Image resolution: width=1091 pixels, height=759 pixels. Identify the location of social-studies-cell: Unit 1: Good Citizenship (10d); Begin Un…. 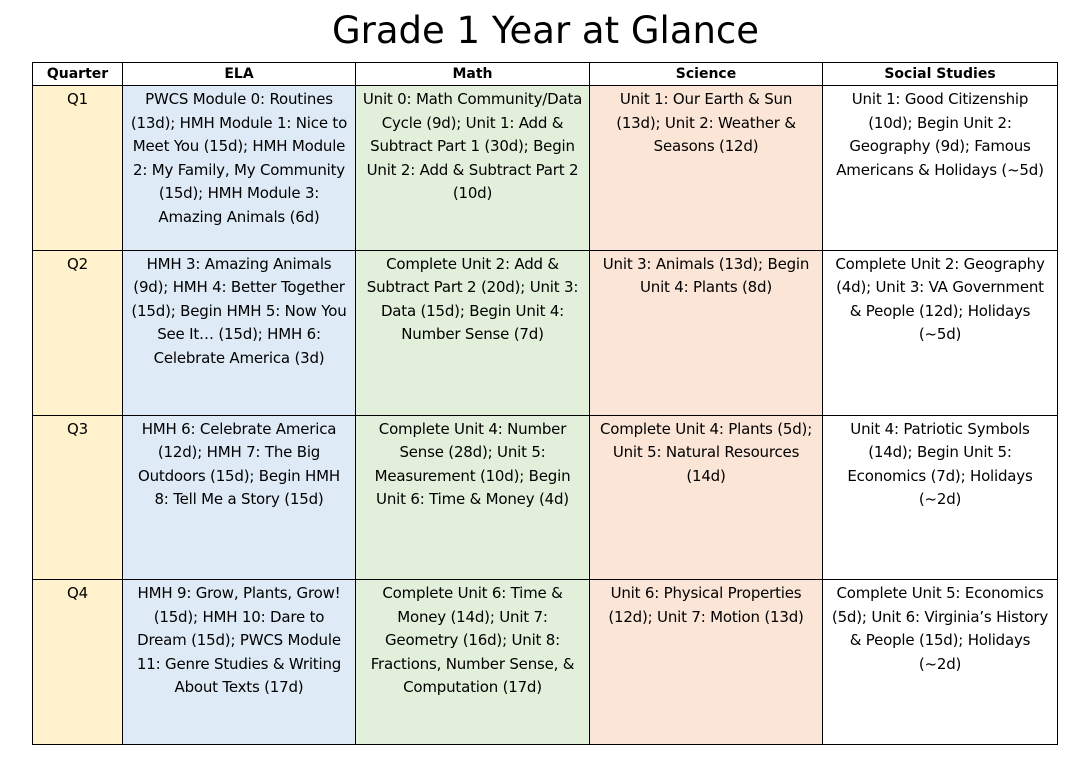
(940, 168).